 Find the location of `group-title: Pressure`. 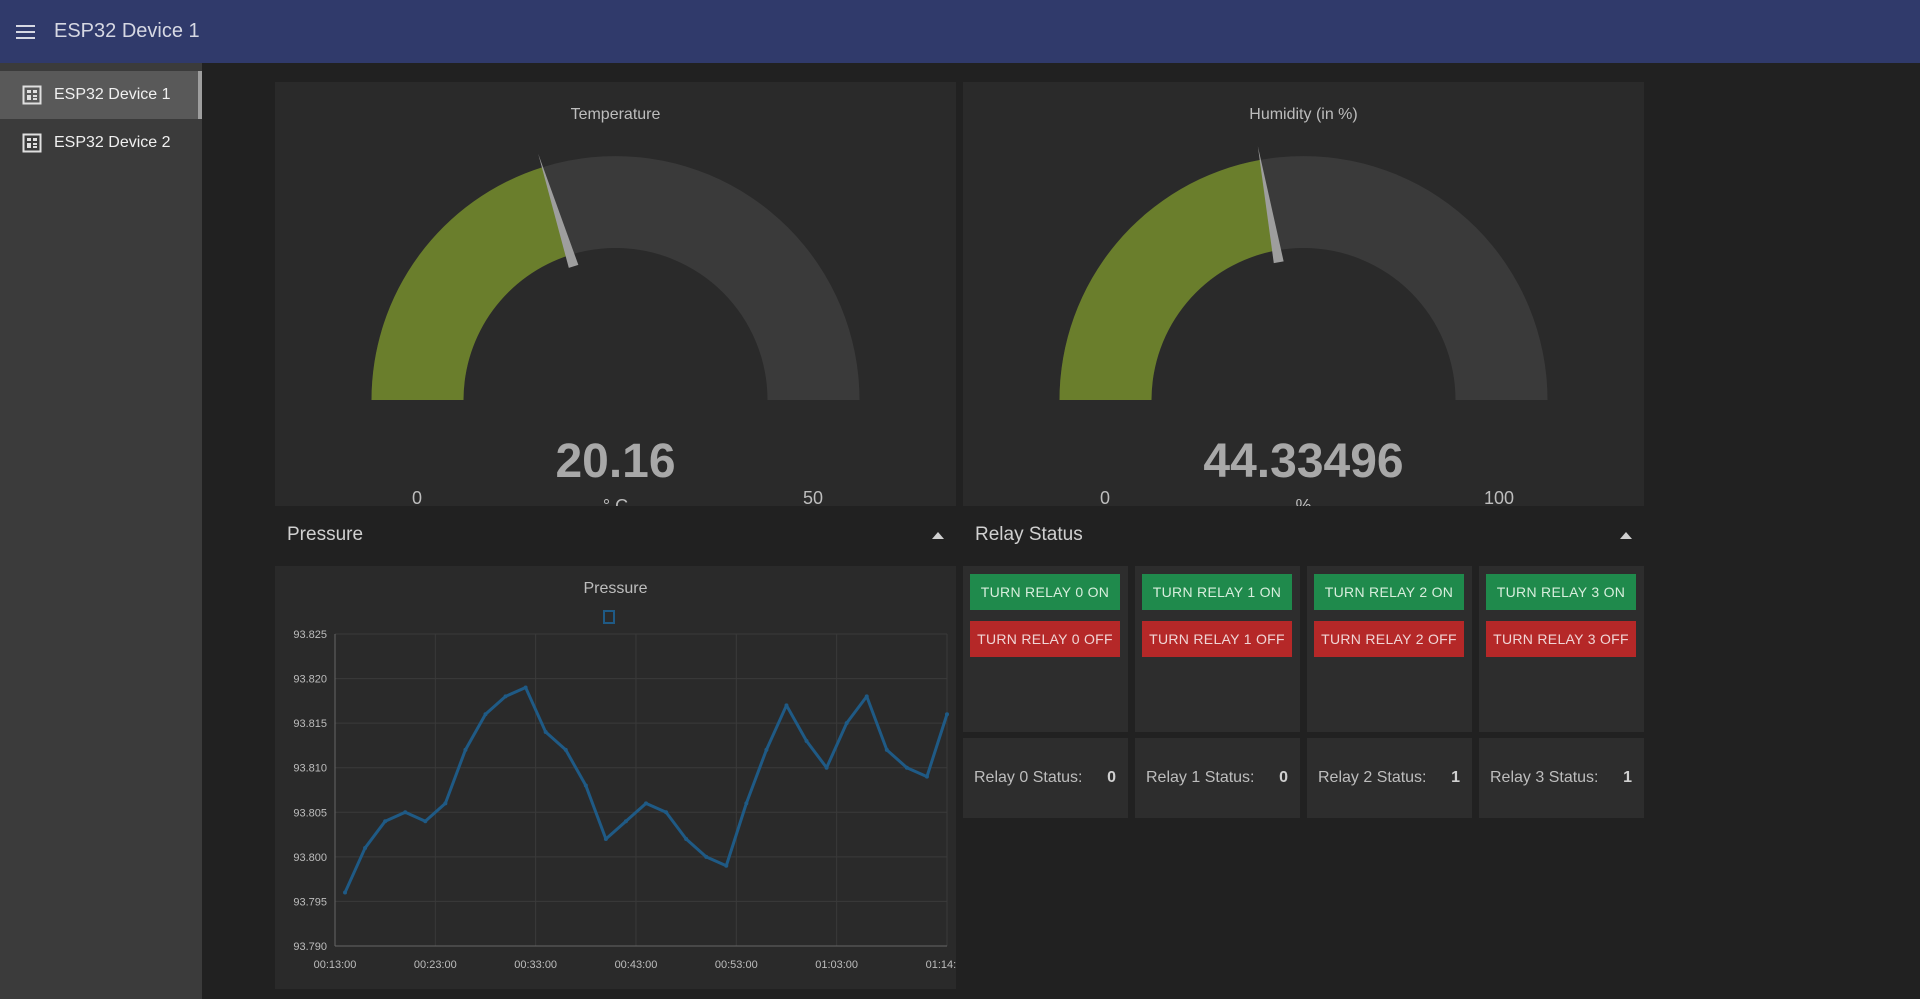

group-title: Pressure is located at coordinates (325, 534).